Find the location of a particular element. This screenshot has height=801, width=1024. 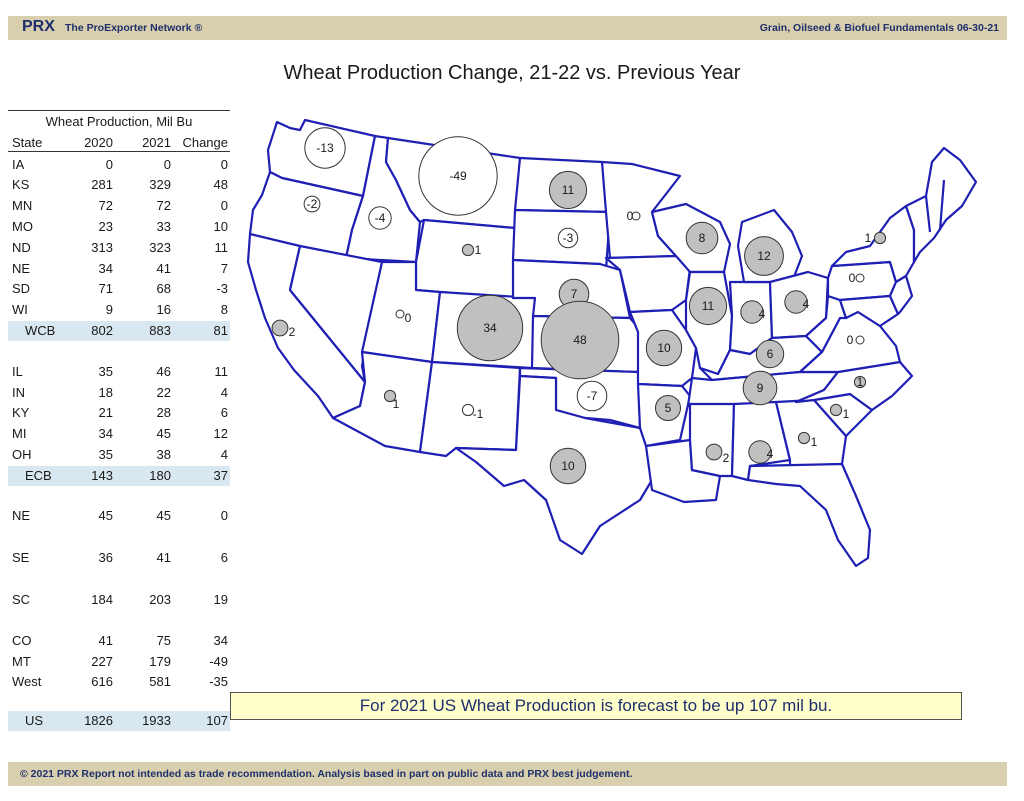

value-2020-cell: 9 is located at coordinates (109, 309).